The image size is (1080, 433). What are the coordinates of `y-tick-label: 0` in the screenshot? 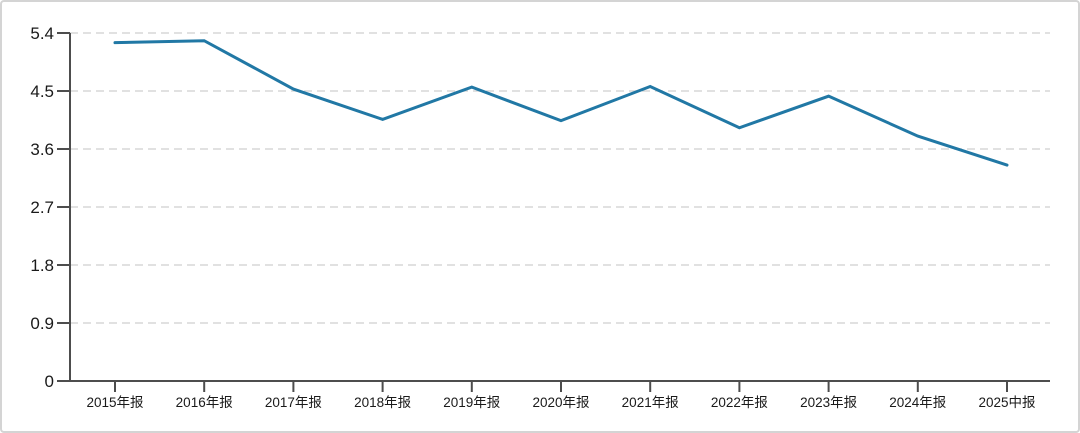 It's located at (49, 381).